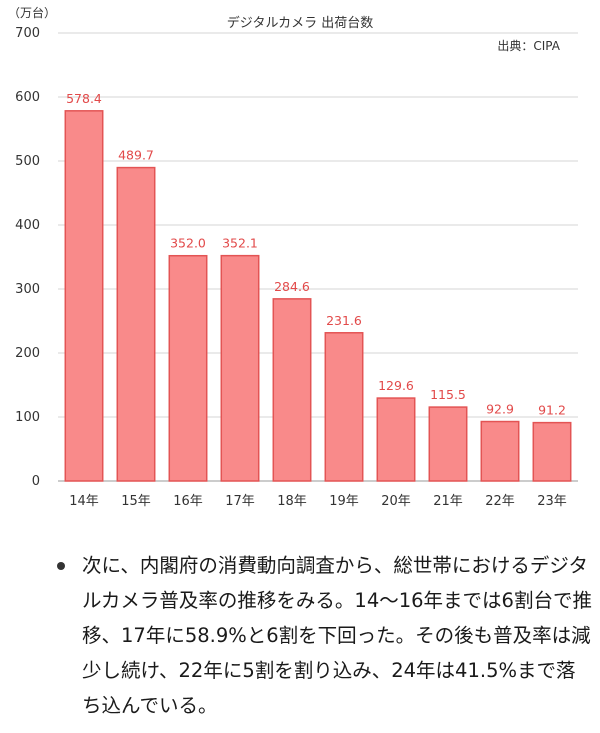 The height and width of the screenshot is (733, 600). I want to click on chart-title: デジタルカメラ 出荷台数, so click(300, 23).